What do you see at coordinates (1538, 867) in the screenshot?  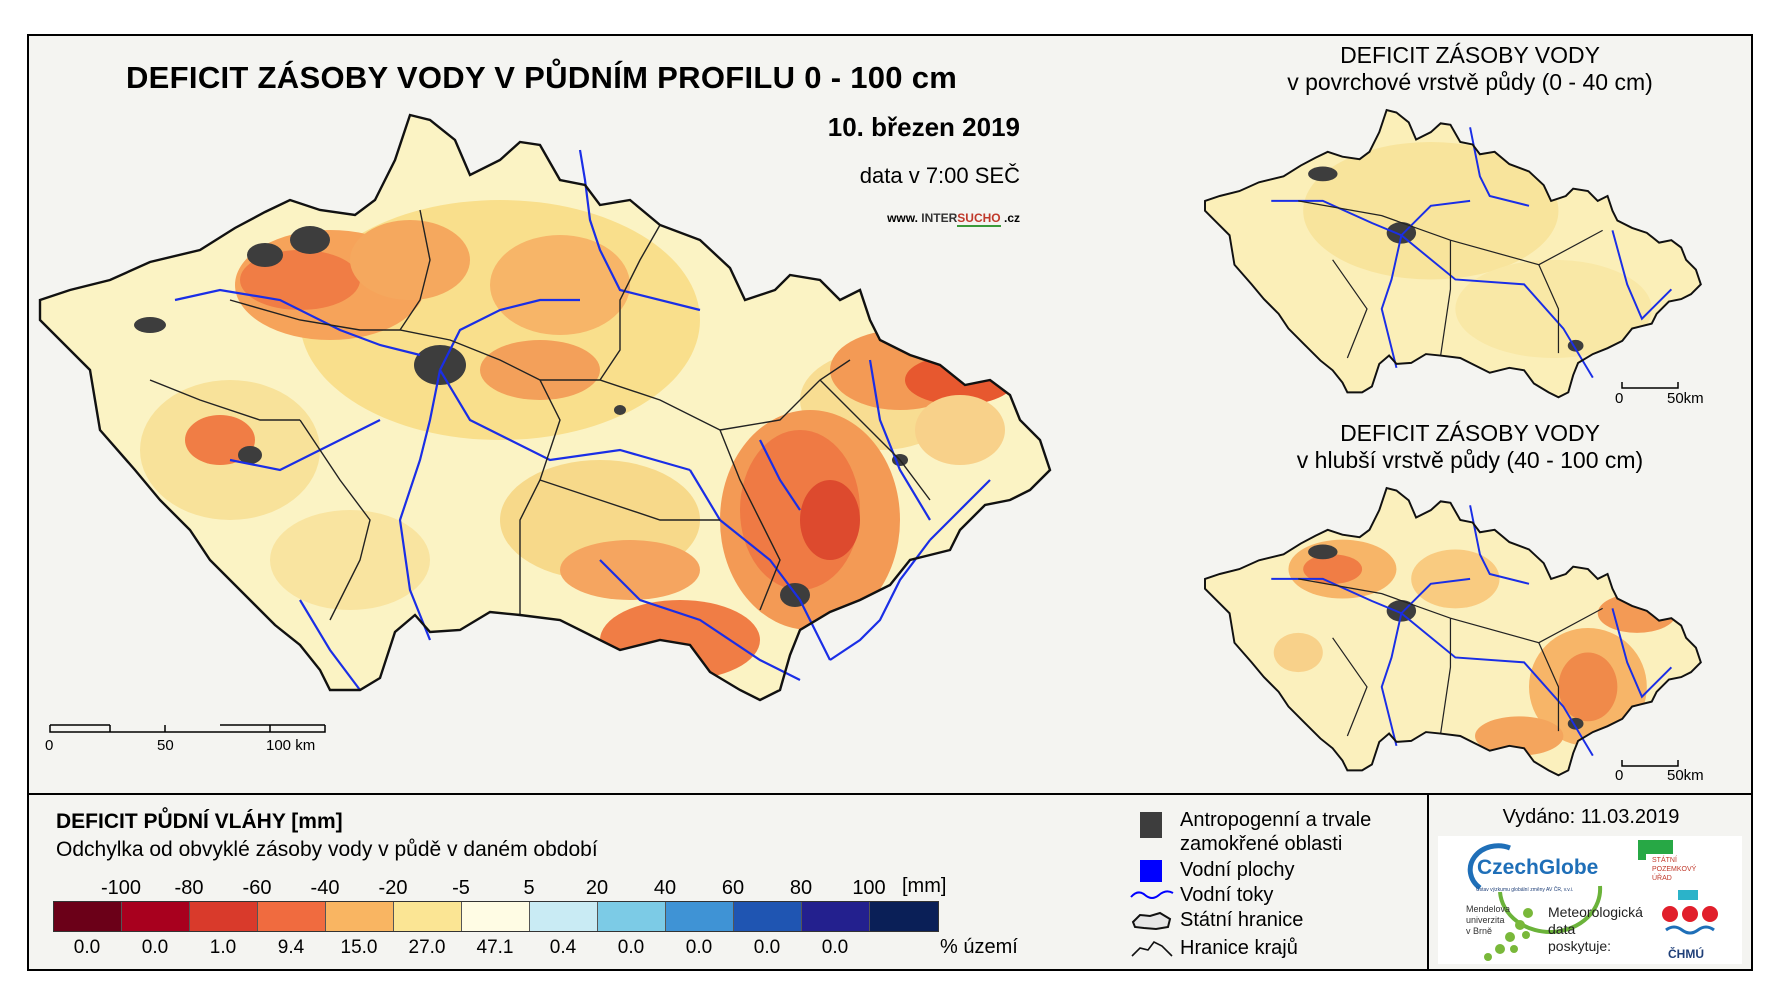 I see `czechglobe-logo-text: CzechGlobe` at bounding box center [1538, 867].